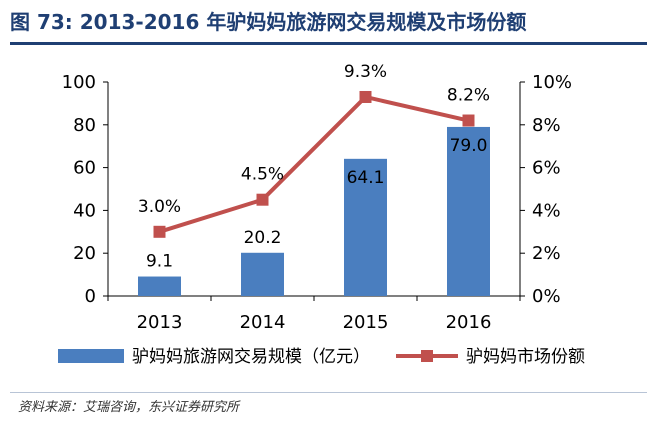  What do you see at coordinates (159, 262) in the screenshot?
I see `bar-data-label: 9.1` at bounding box center [159, 262].